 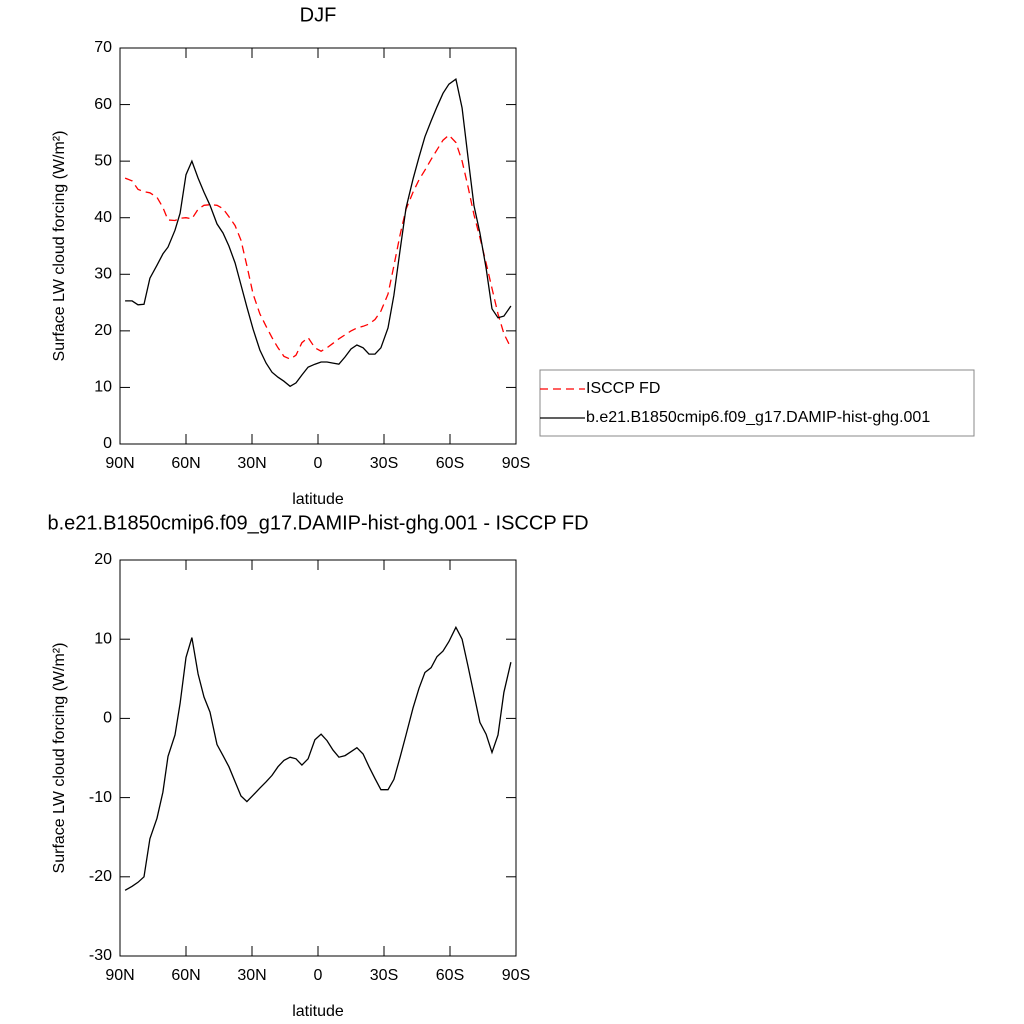 I want to click on y-tick-label: 30, so click(x=103, y=274).